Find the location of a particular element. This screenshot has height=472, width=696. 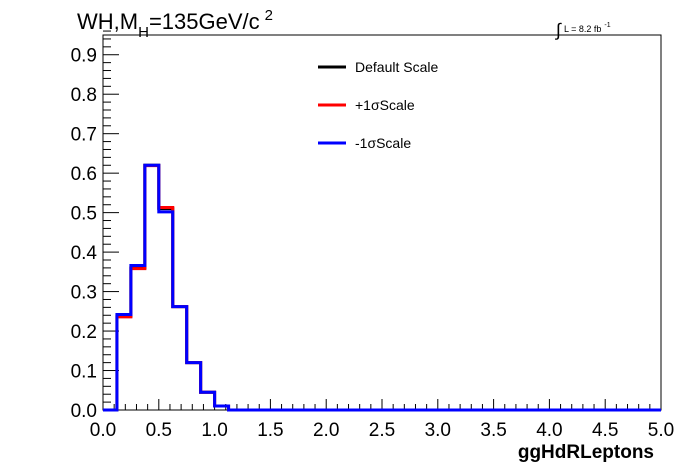

chart-title: WH,MH=135GeV/c 2 is located at coordinates (175, 24).